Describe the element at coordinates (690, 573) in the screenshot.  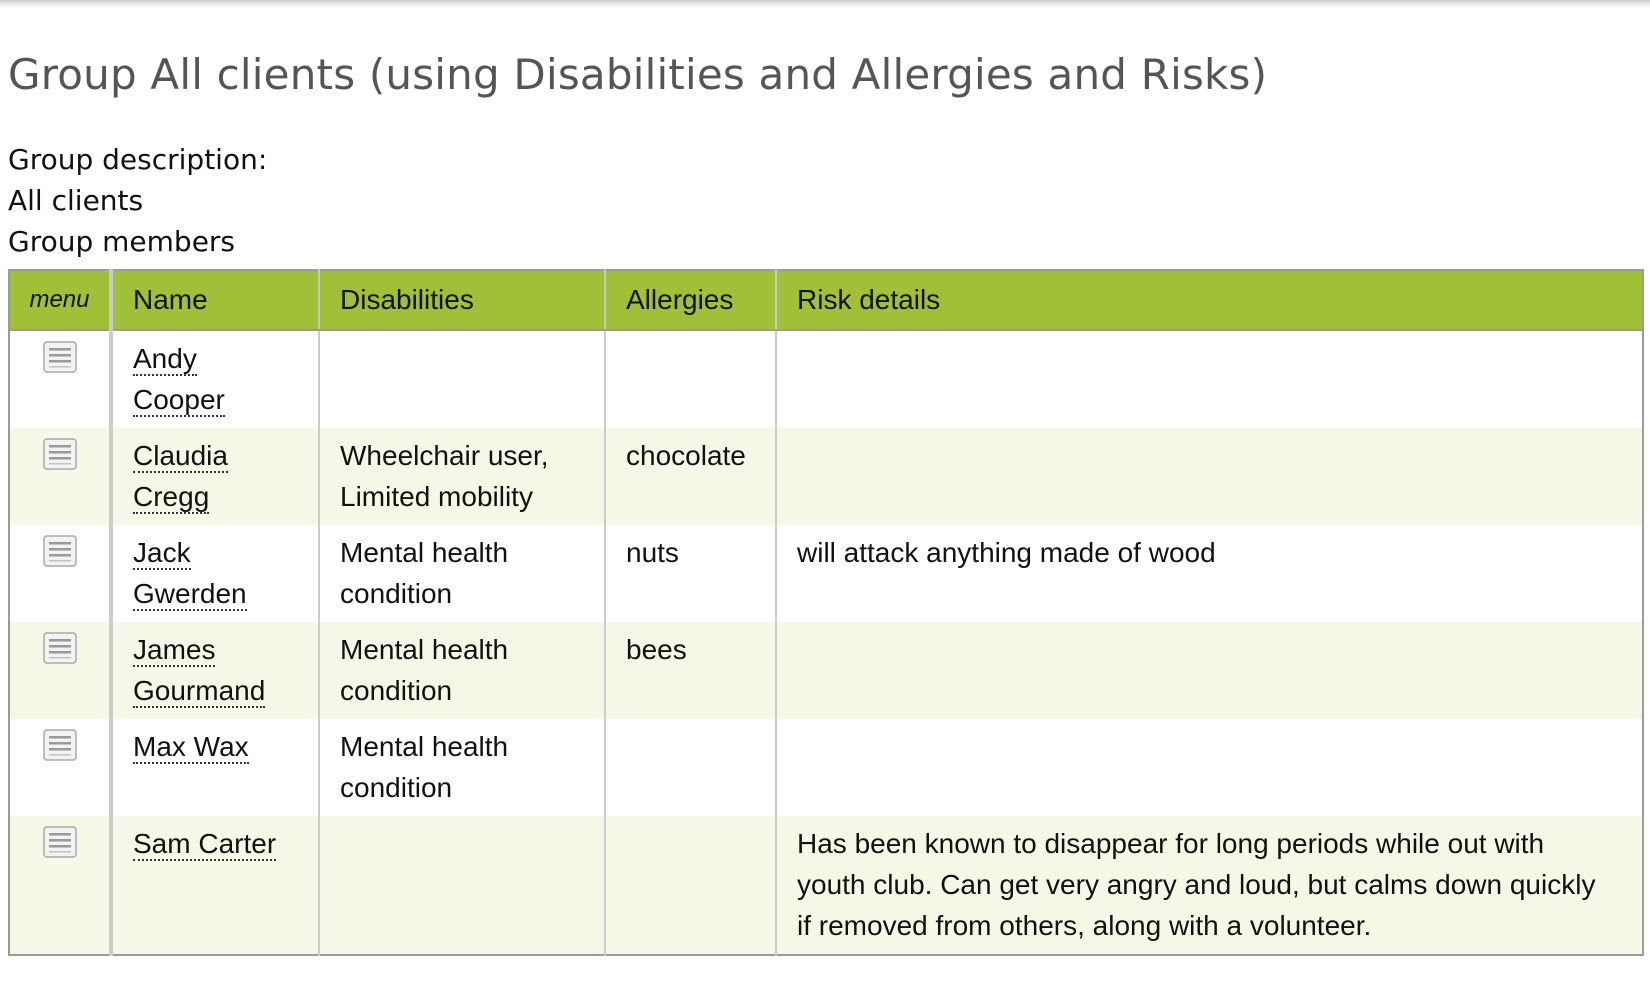
I see `allergies-cell: nuts` at that location.